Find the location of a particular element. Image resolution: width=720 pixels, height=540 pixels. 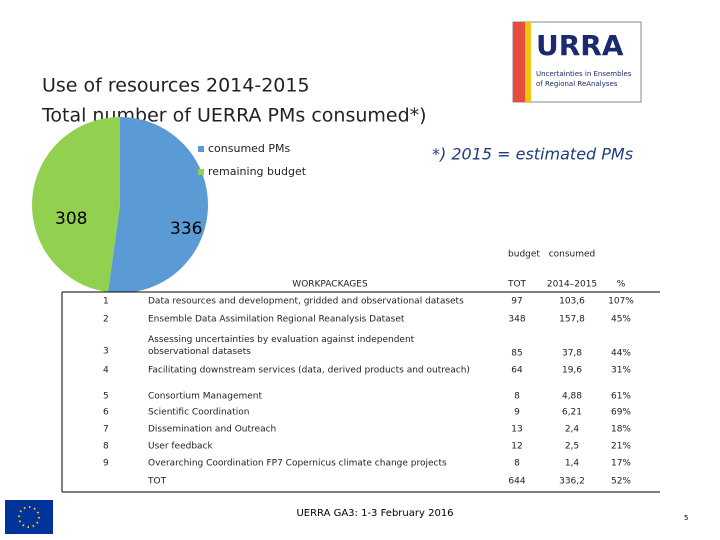

text-line: observational datasets is located at coordinates (199, 352).